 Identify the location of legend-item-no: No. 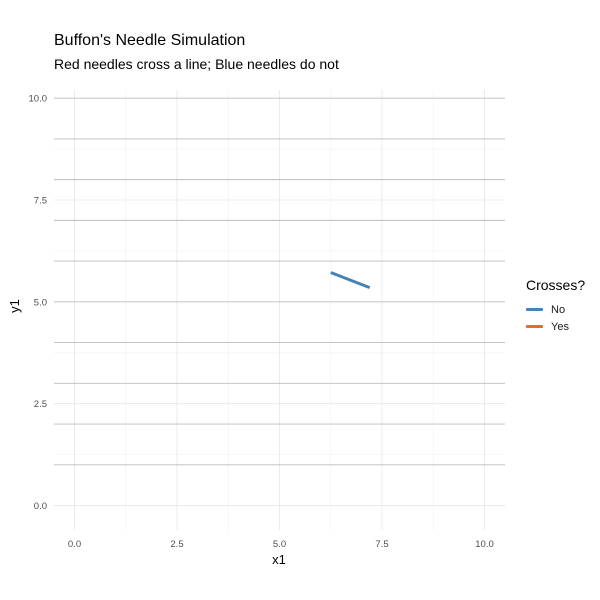
(555, 309).